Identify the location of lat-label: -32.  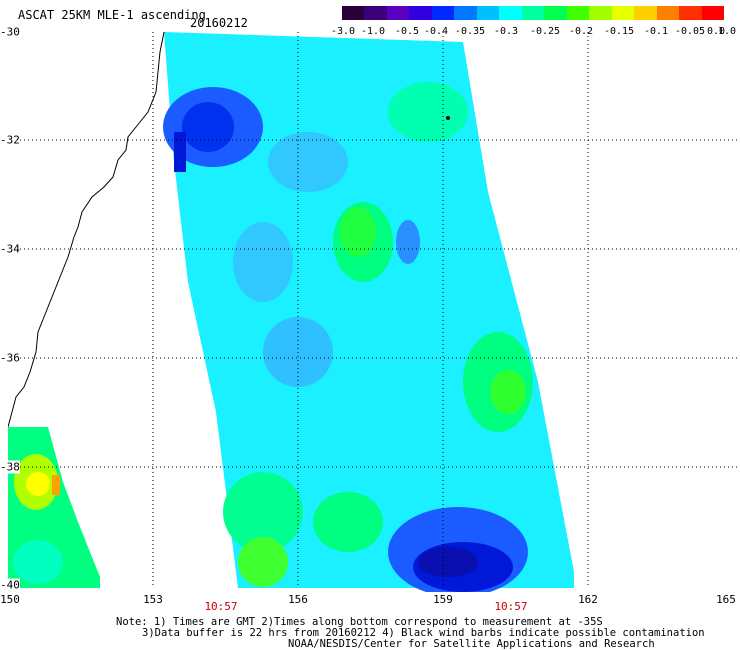
(10, 140).